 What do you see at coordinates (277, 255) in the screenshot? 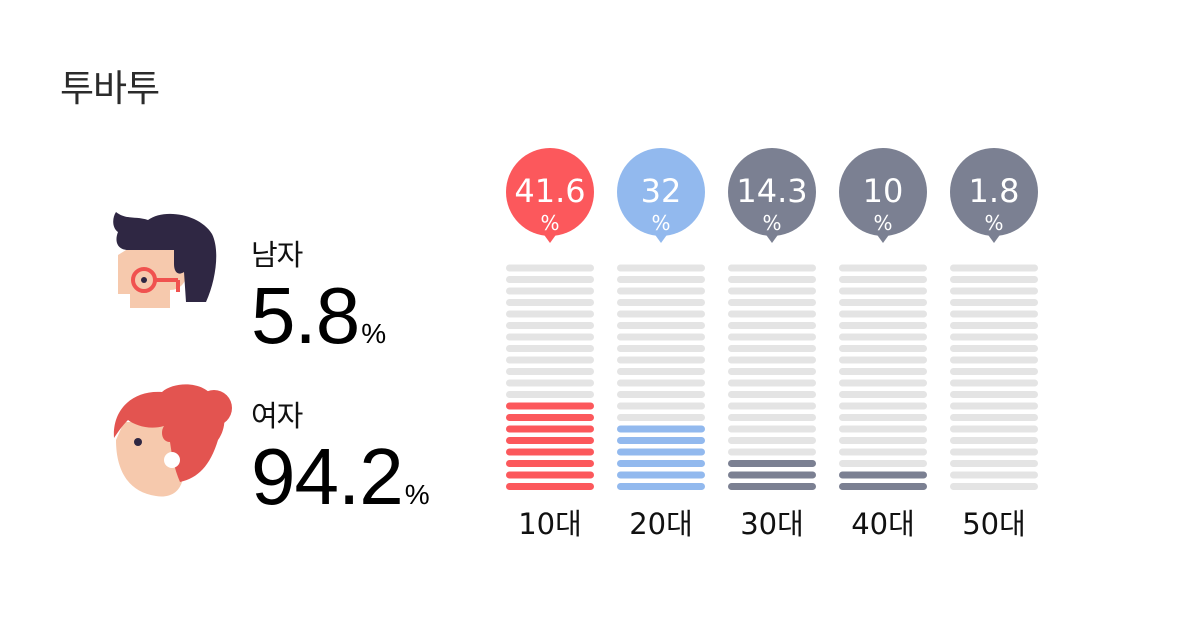
I see `male-label: 남자` at bounding box center [277, 255].